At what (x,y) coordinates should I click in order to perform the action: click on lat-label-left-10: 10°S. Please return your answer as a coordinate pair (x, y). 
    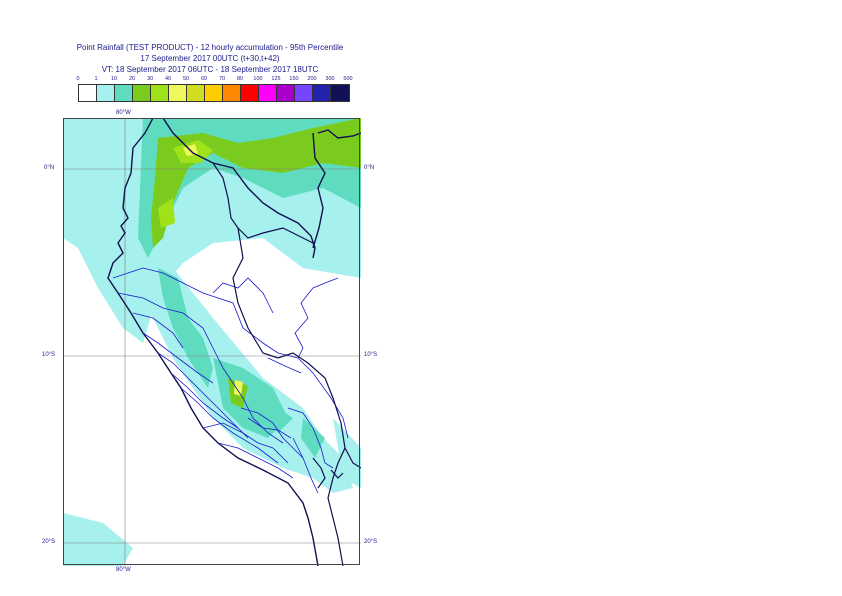
    Looking at the image, I should click on (49, 355).